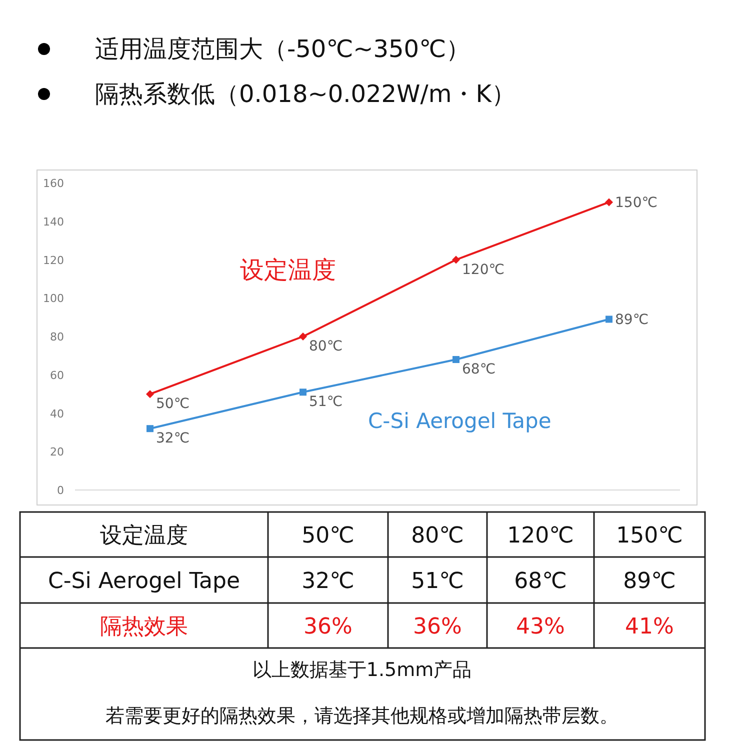 This screenshot has width=750, height=750. What do you see at coordinates (326, 402) in the screenshot?
I see `data-label: 51℃` at bounding box center [326, 402].